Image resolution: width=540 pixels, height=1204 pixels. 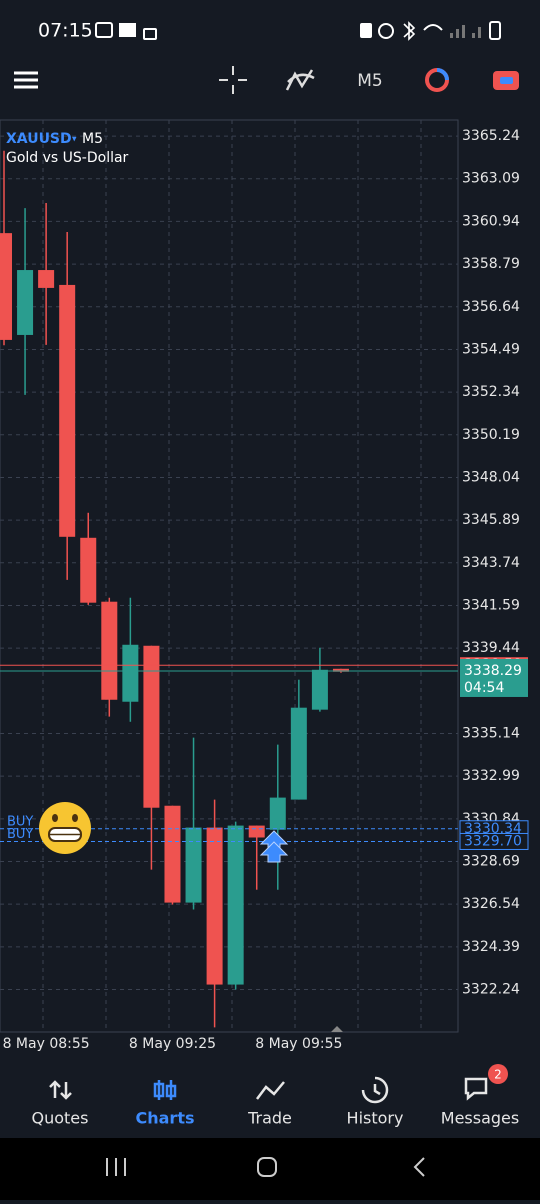 I want to click on indicators-button, so click(x=300, y=80).